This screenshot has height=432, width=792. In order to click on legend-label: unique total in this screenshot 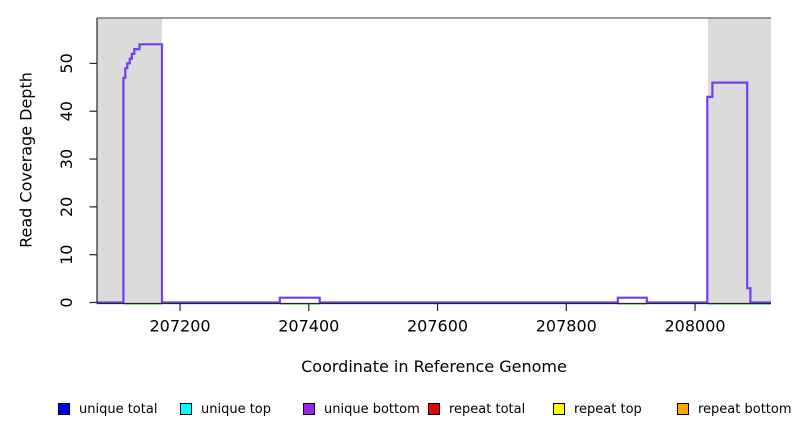, I will do `click(118, 409)`.